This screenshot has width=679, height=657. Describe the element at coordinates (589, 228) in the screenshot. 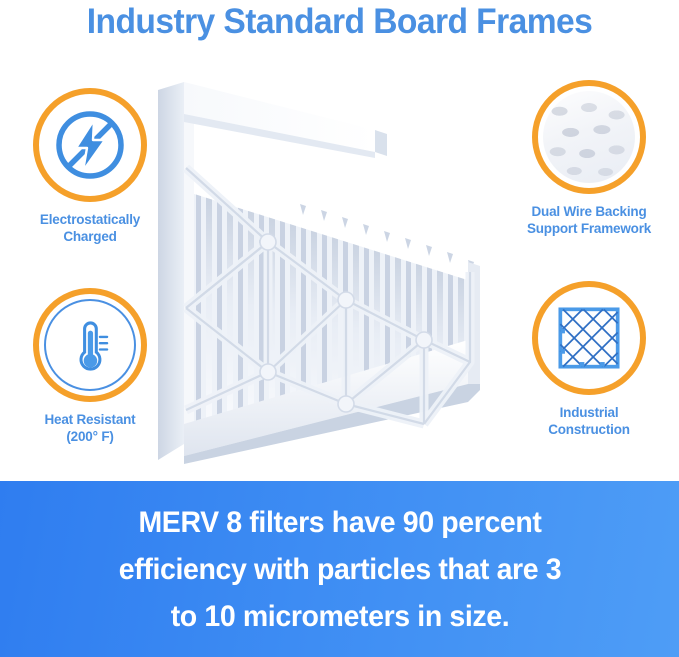

I see `feature-label-line2: Support Framework` at that location.